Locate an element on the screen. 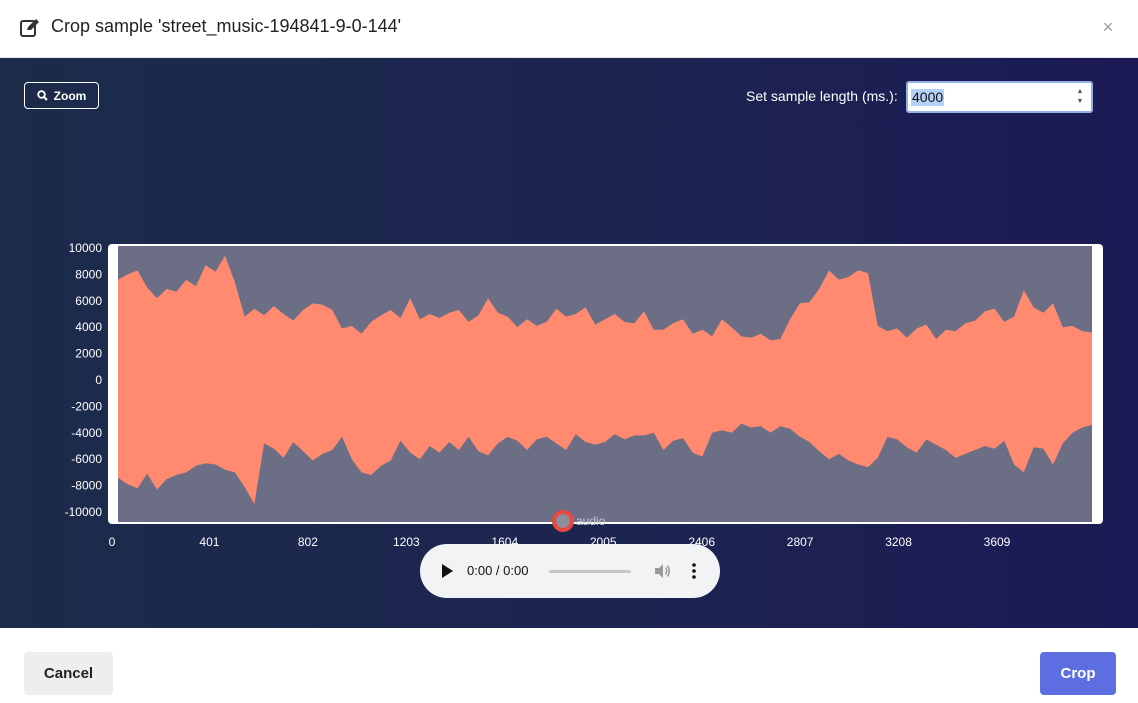  sample-length-input: 4000 ▲ ▼ is located at coordinates (999, 97).